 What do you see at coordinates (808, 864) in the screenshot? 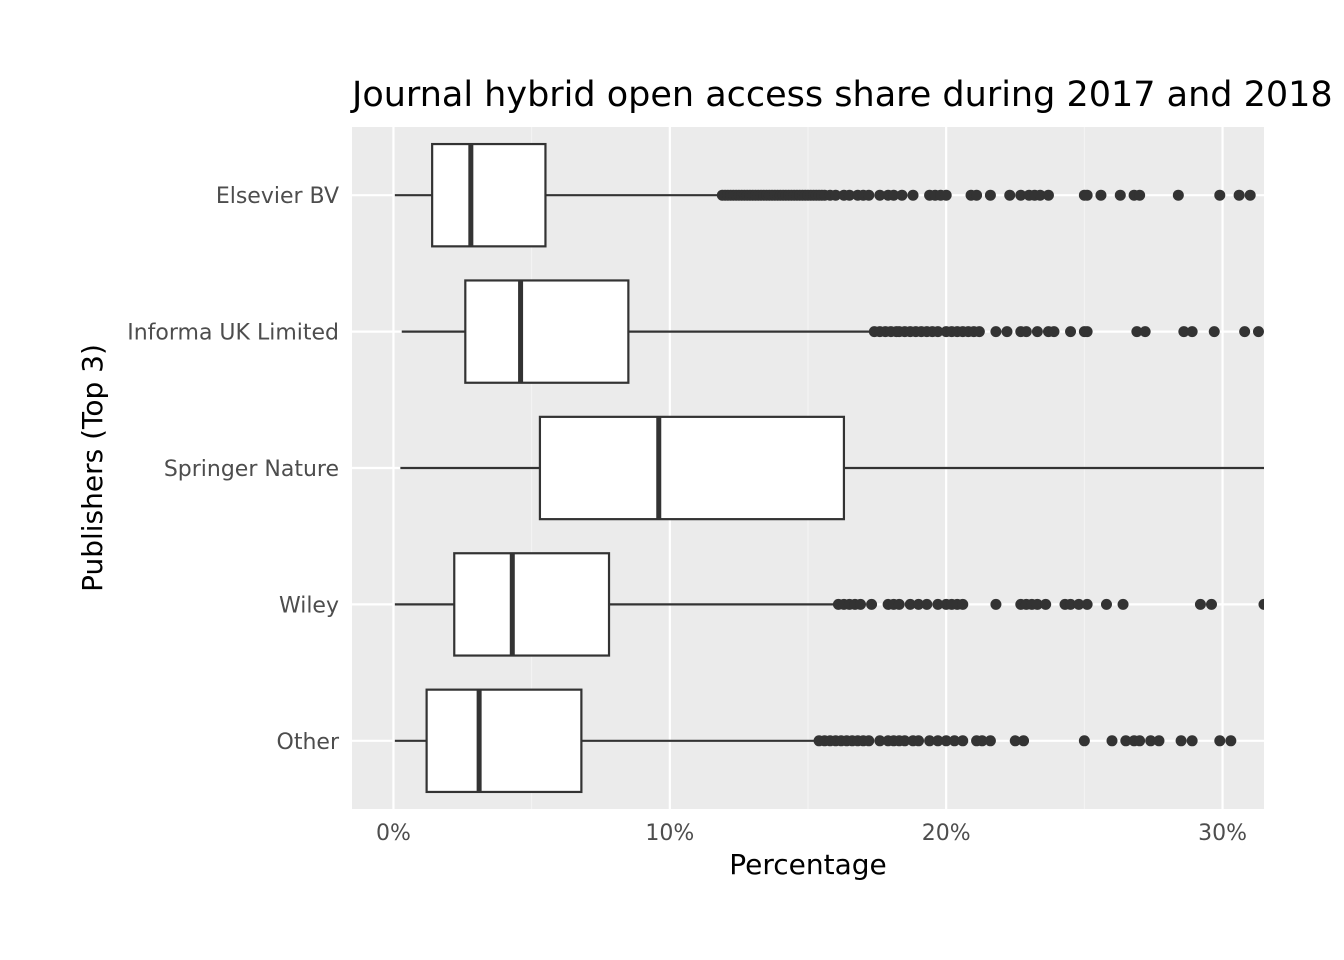
I see `x-axis-title: Percentage` at bounding box center [808, 864].